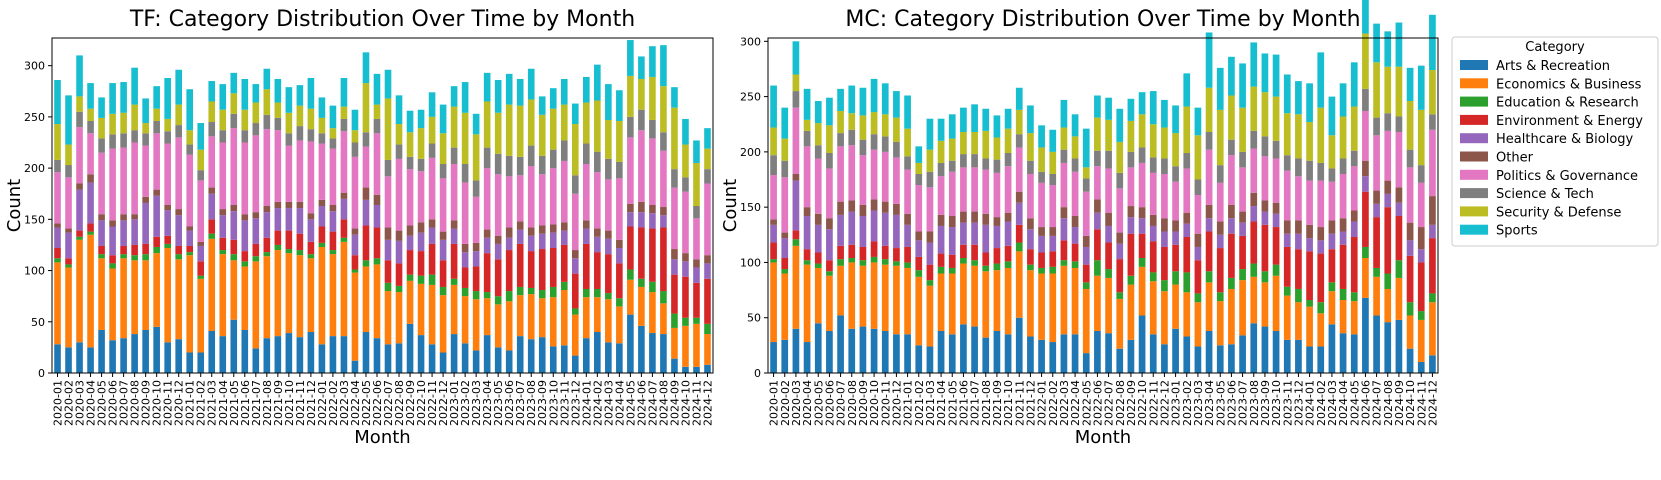  I want to click on y-tick-label: 250, so click(750, 97).